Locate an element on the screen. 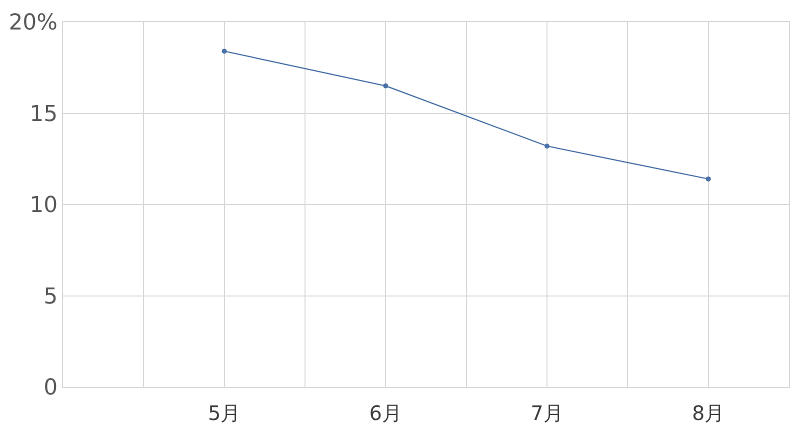  y-tick-label: 20% is located at coordinates (33, 23).